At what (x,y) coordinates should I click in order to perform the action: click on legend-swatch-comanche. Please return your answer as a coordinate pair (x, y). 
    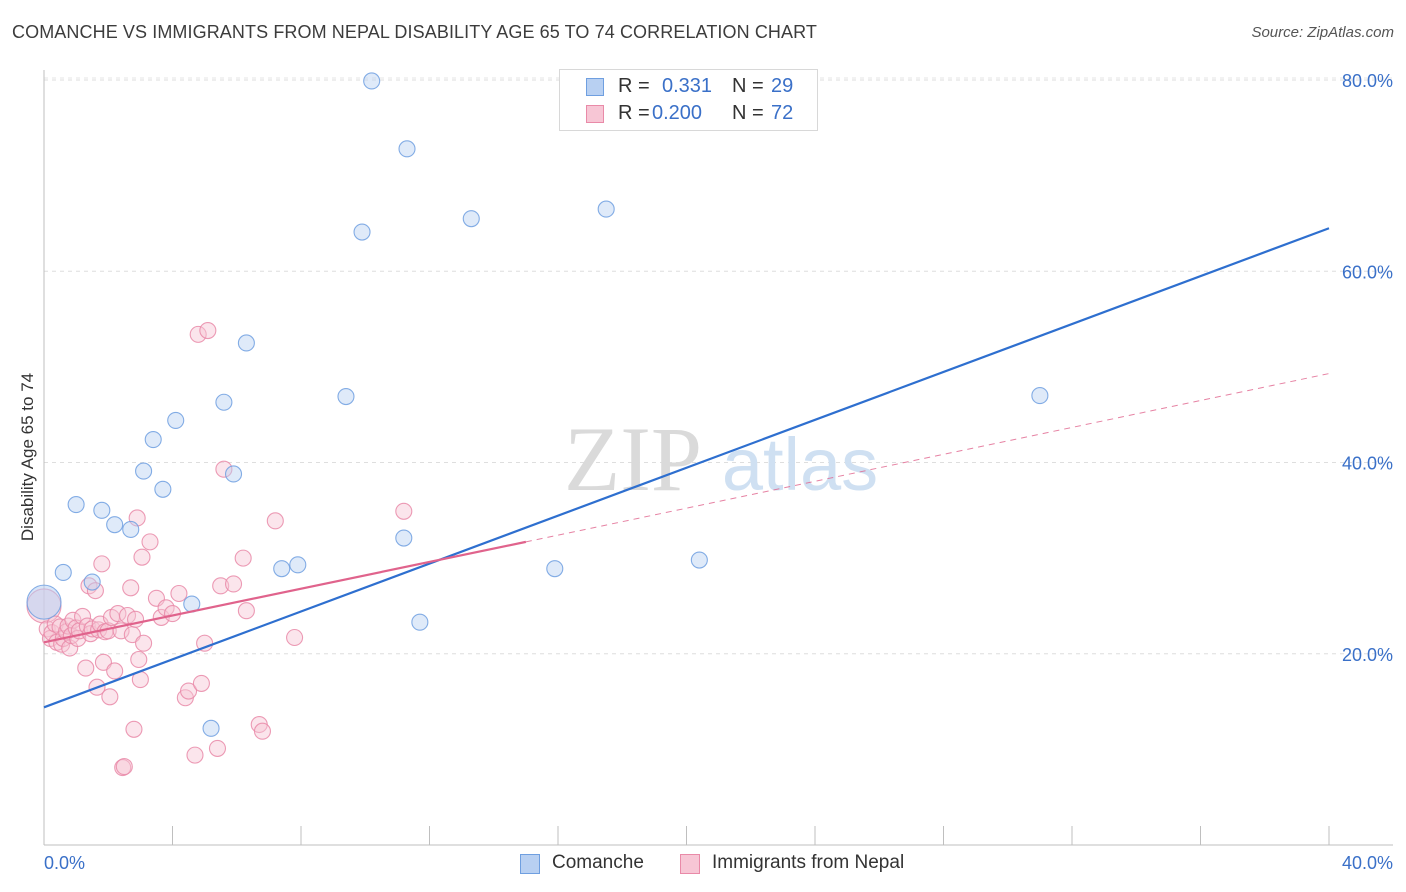
    Looking at the image, I should click on (530, 864).